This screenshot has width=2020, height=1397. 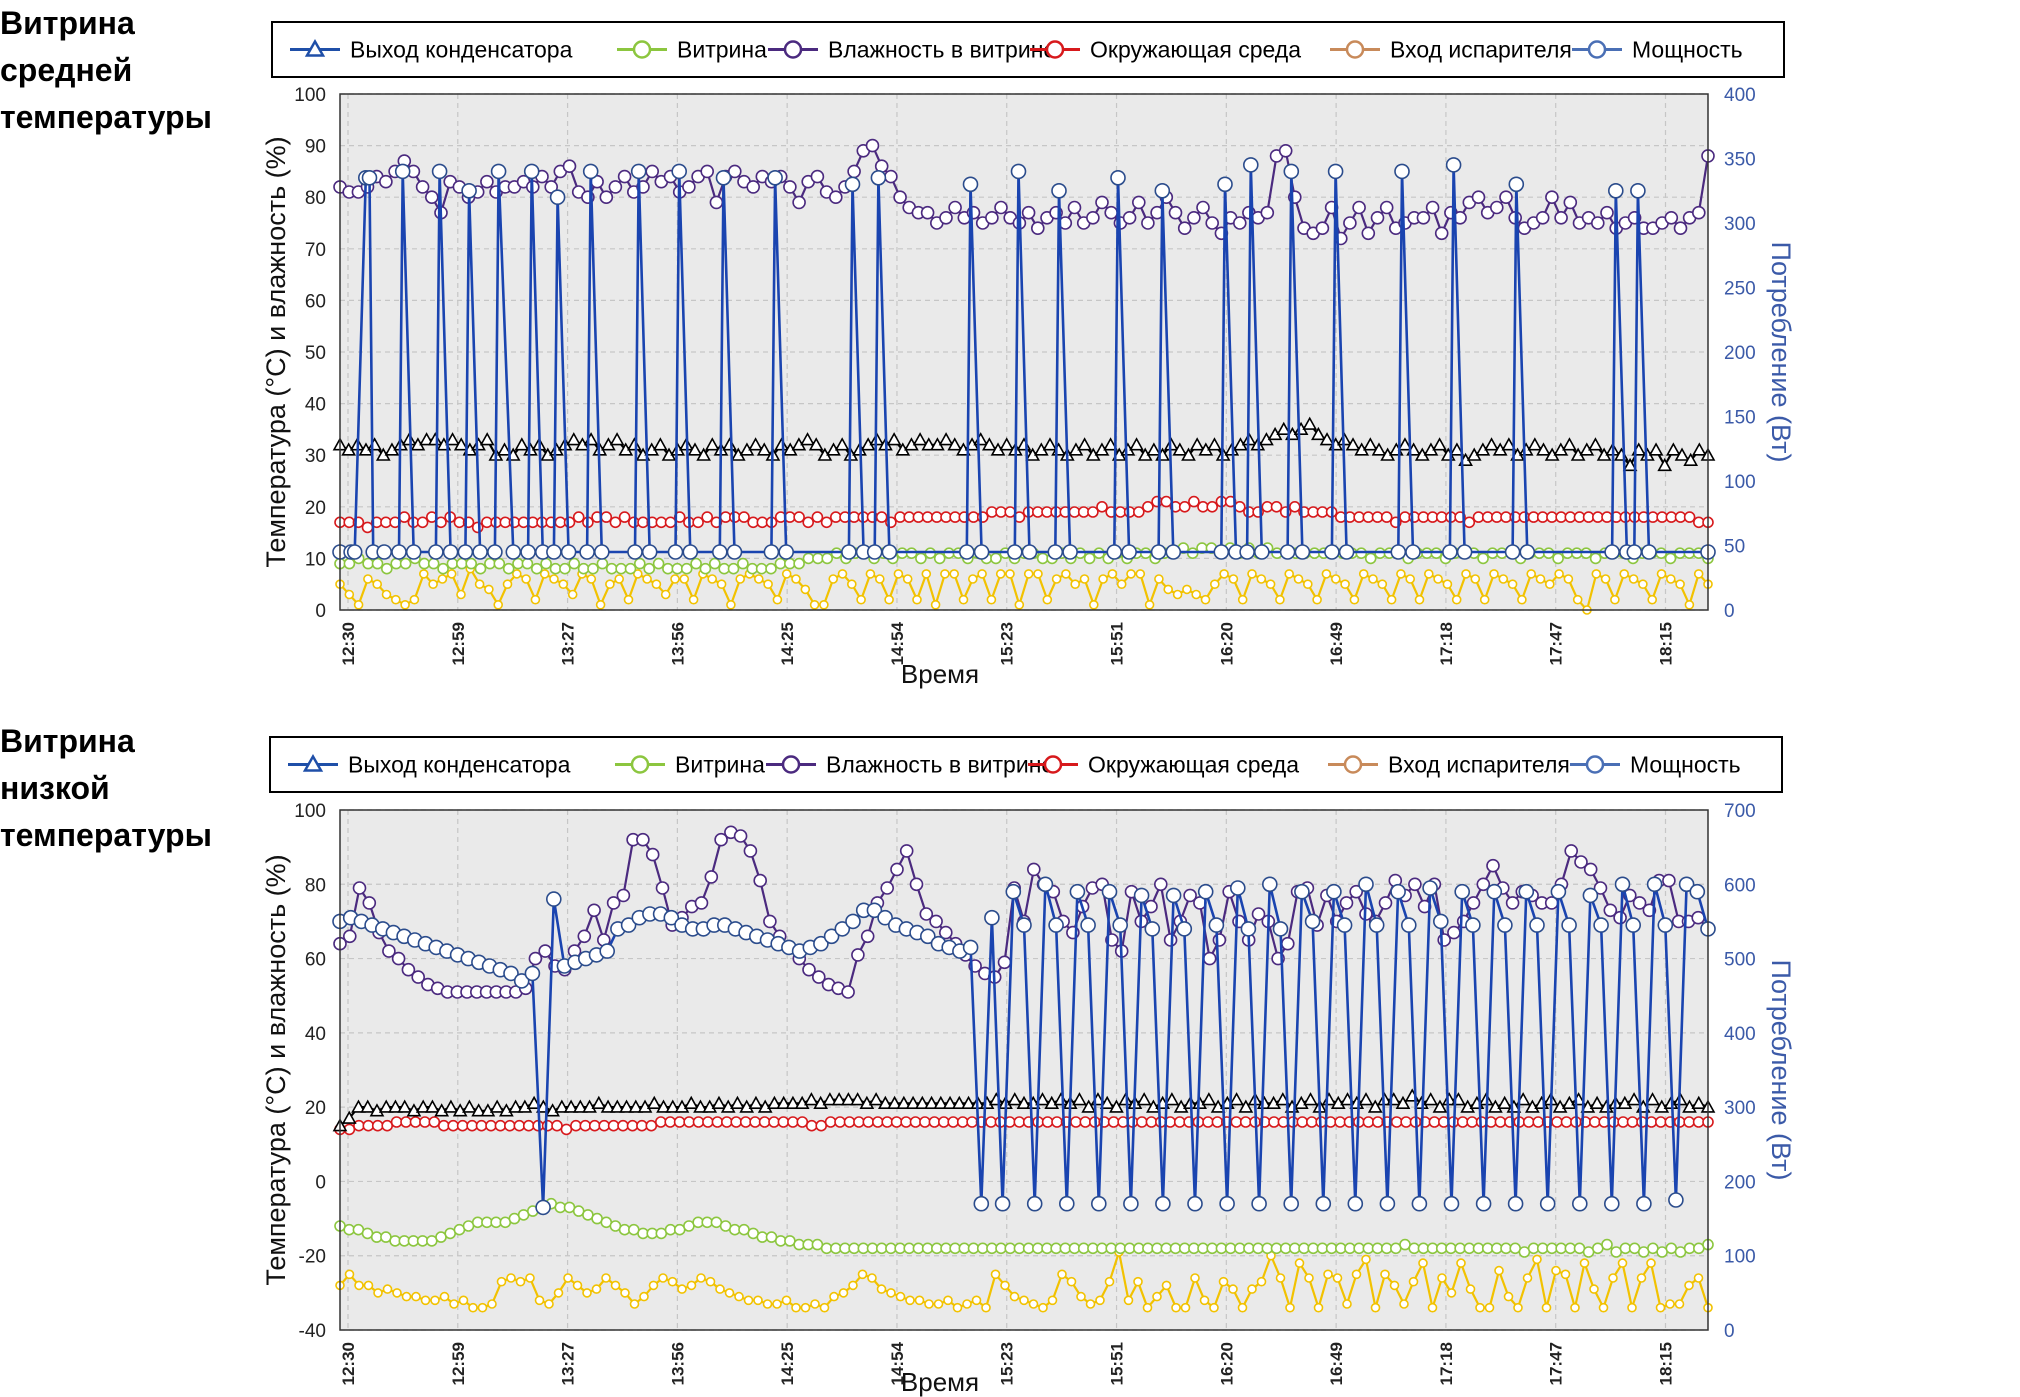 What do you see at coordinates (940, 765) in the screenshot?
I see `legend-label: Влажность в витрине` at bounding box center [940, 765].